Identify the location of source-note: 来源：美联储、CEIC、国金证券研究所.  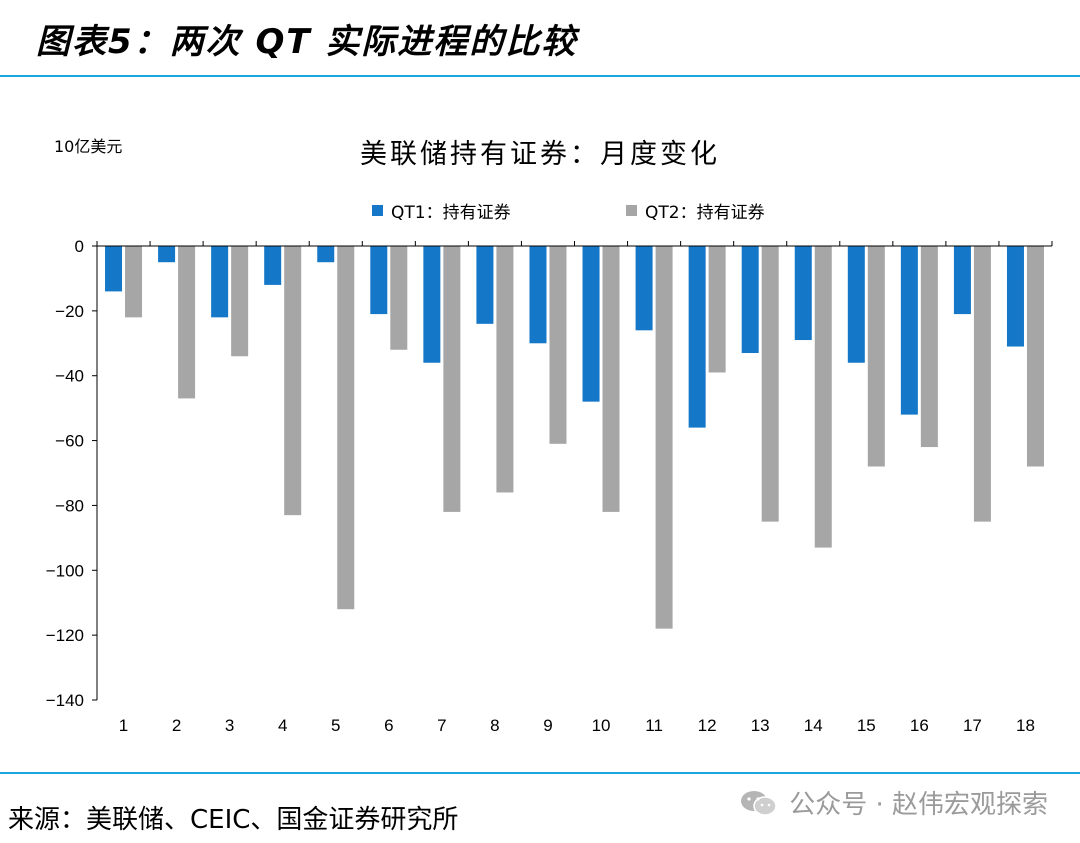
(233, 820).